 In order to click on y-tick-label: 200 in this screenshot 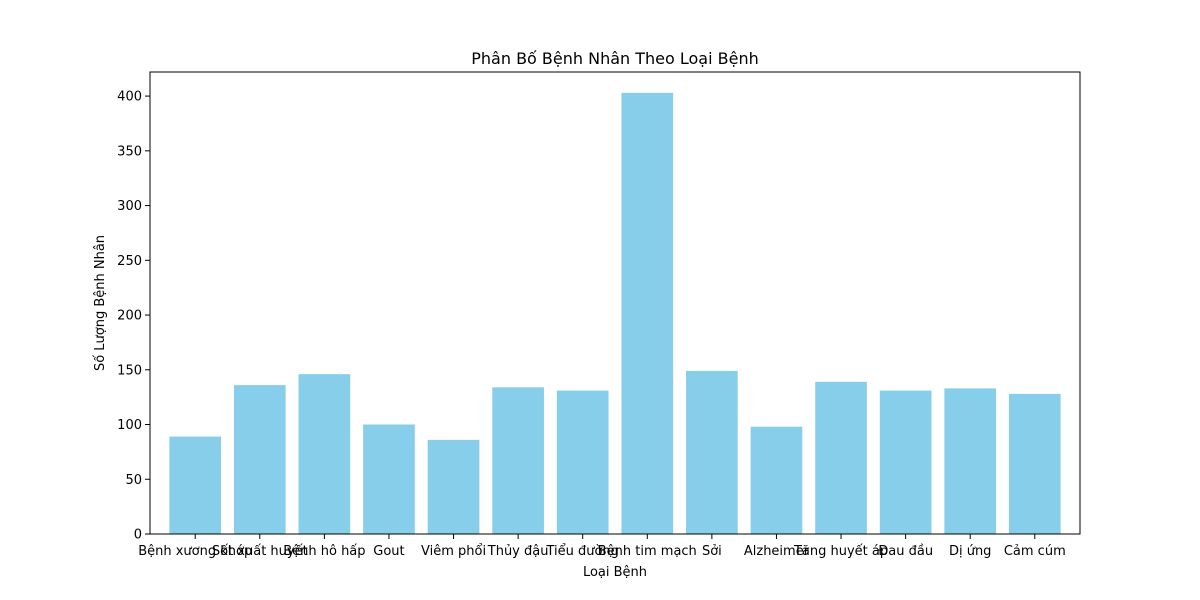, I will do `click(129, 316)`.